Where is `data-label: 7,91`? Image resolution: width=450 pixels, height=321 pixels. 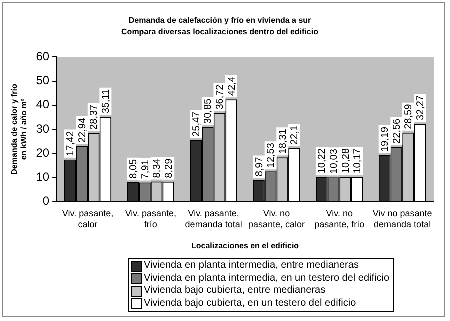
data-label: 7,91 is located at coordinates (146, 169).